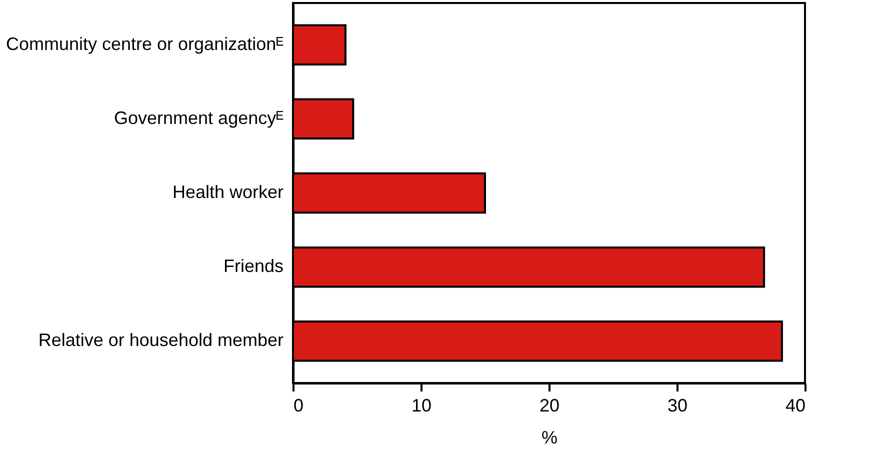 The width and height of the screenshot is (881, 463). What do you see at coordinates (228, 192) in the screenshot?
I see `y-tick-label: Health worker` at bounding box center [228, 192].